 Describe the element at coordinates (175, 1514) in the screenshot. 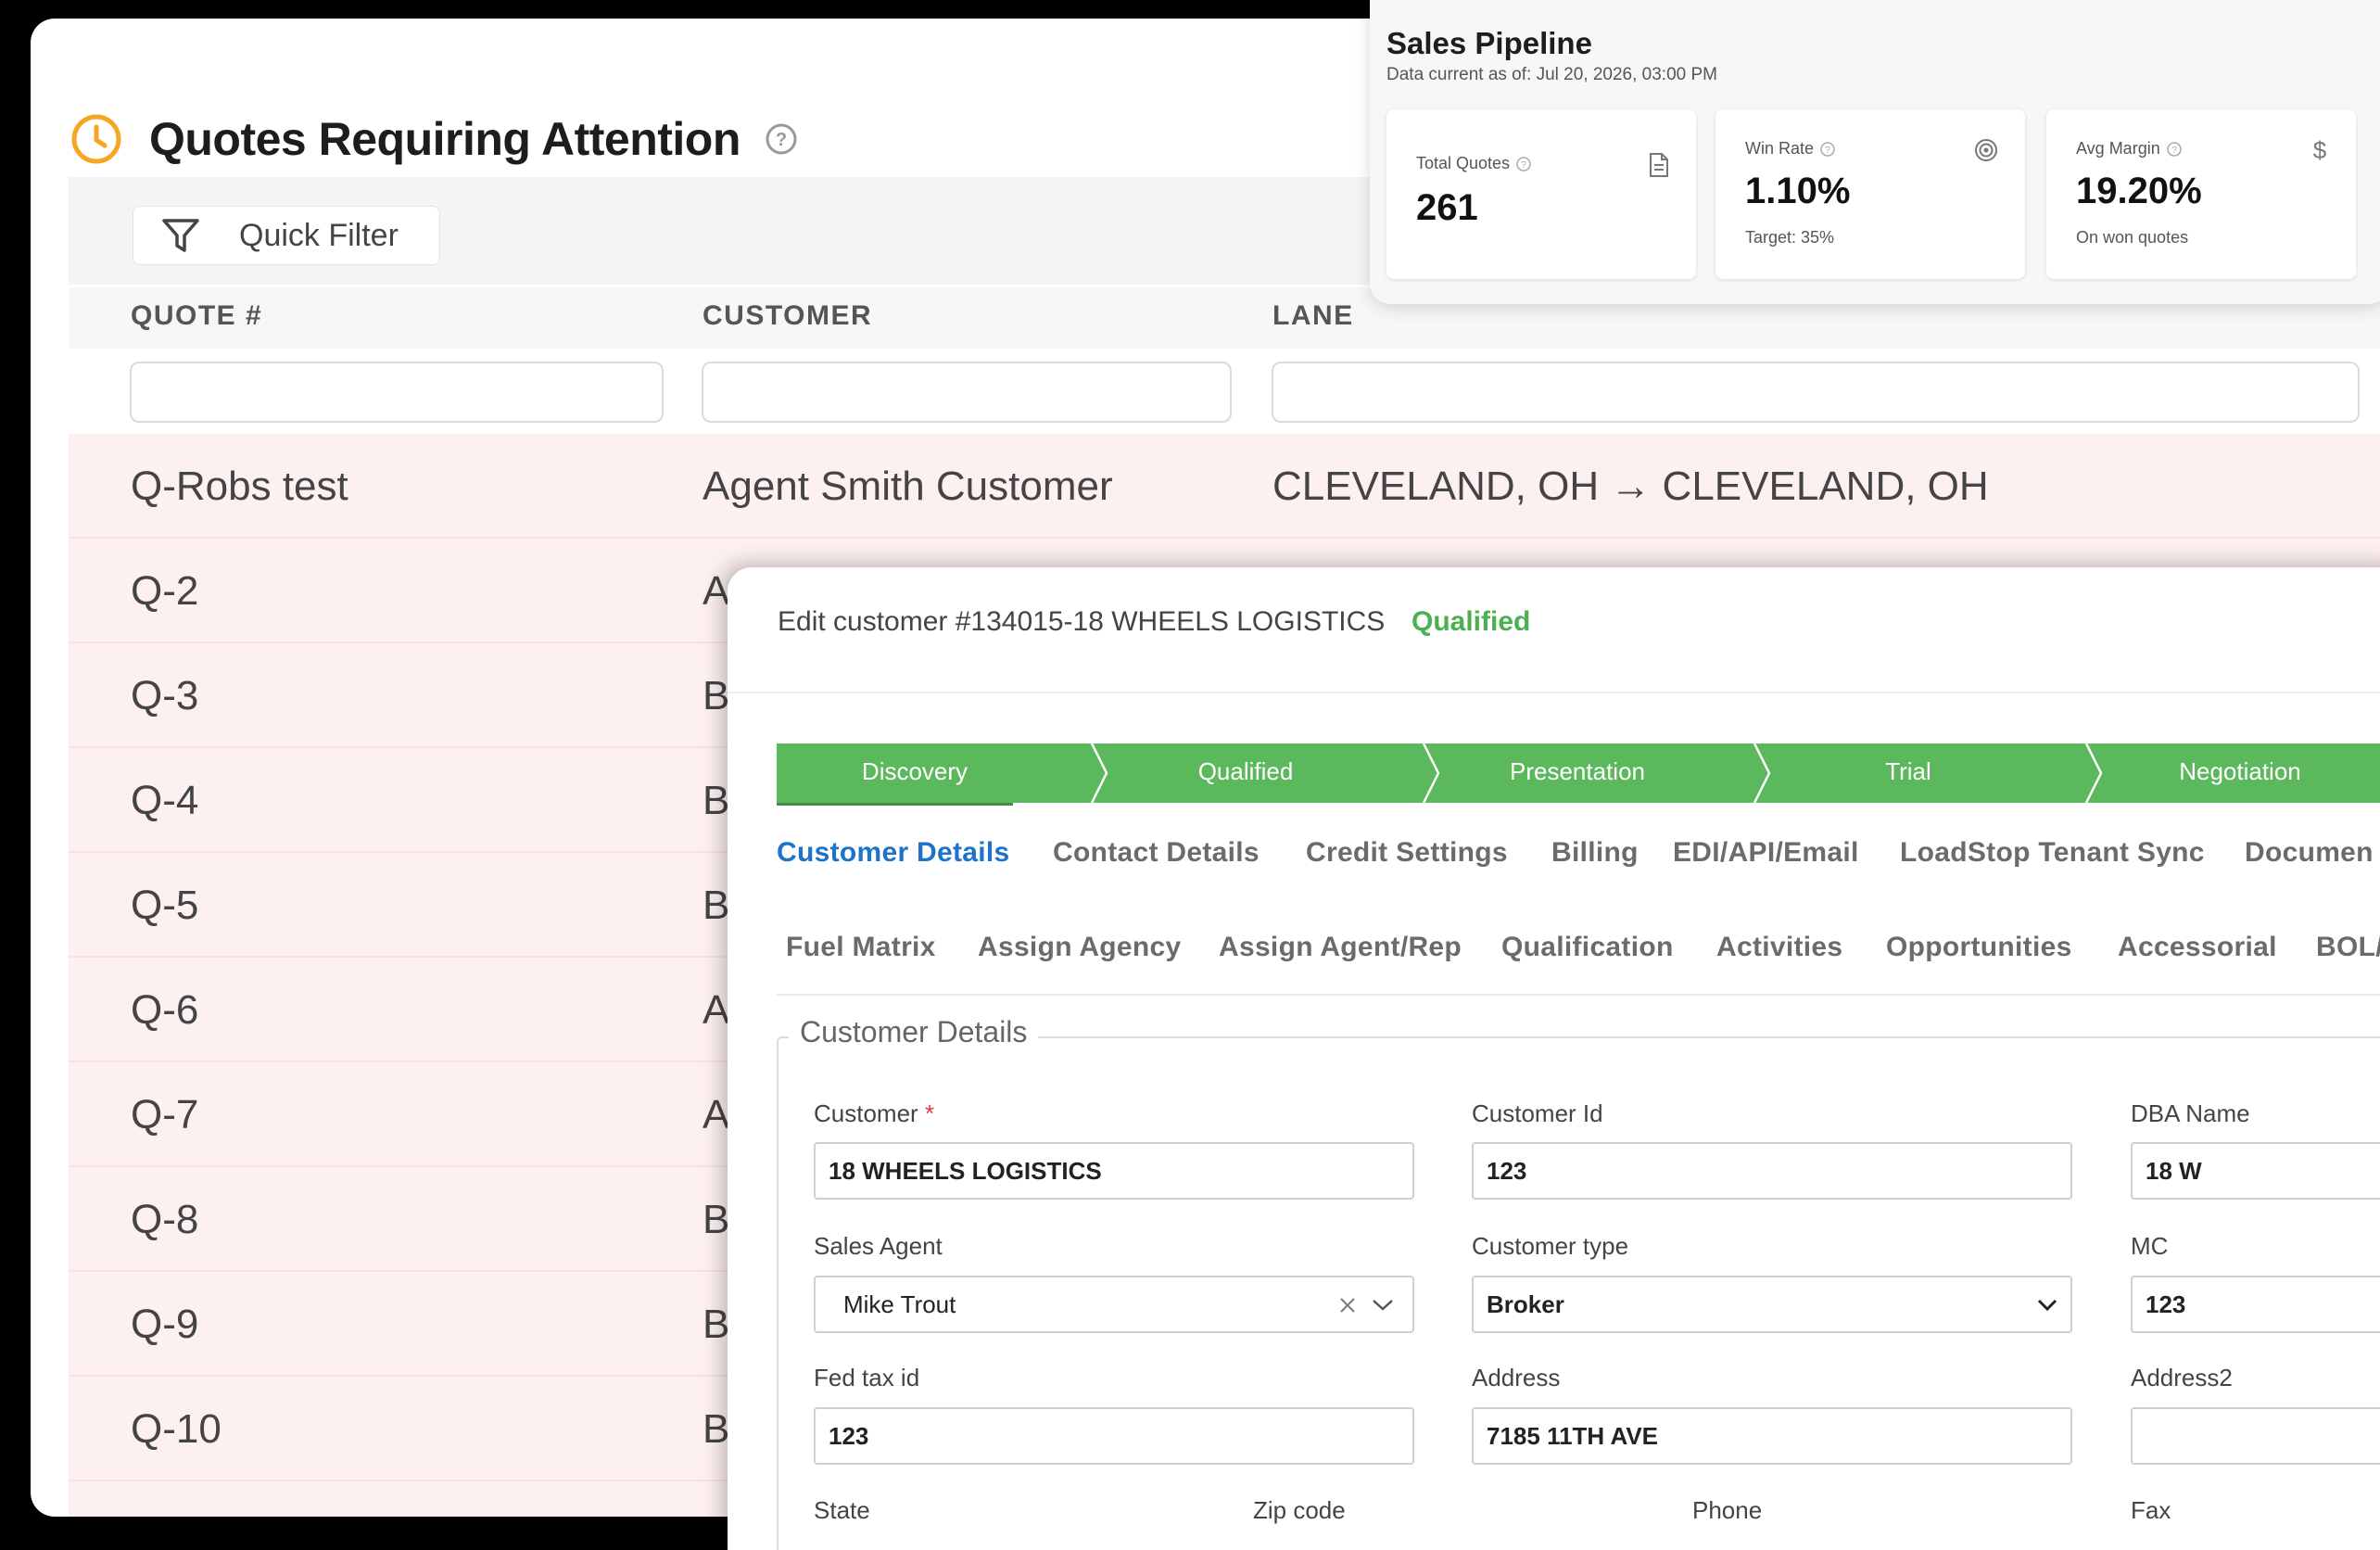

I see `quote-cell: Q-11` at that location.